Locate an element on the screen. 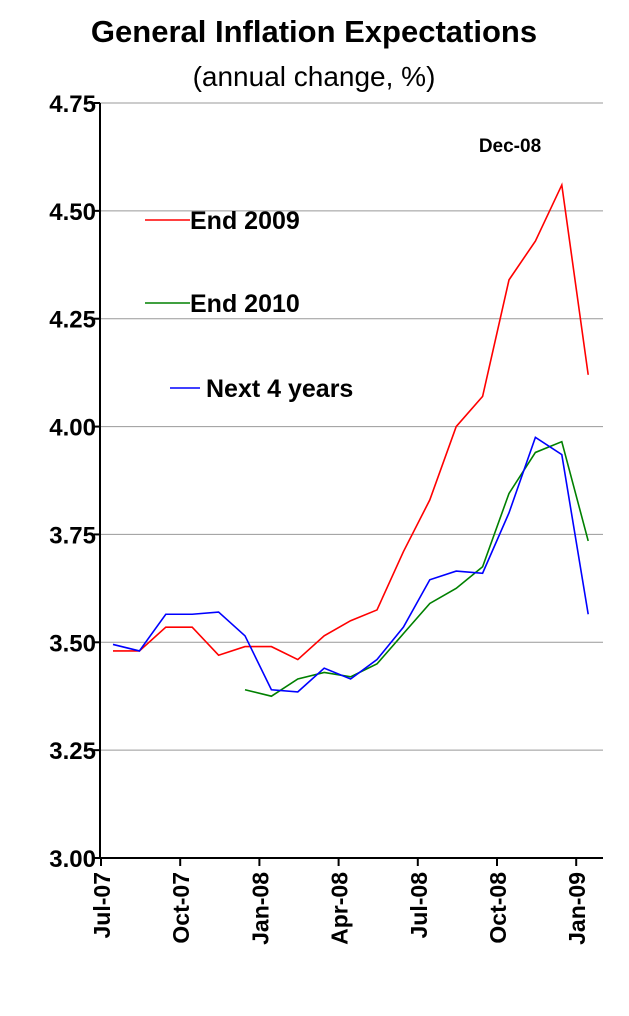  x-tick-label: Oct-07 is located at coordinates (181, 908).